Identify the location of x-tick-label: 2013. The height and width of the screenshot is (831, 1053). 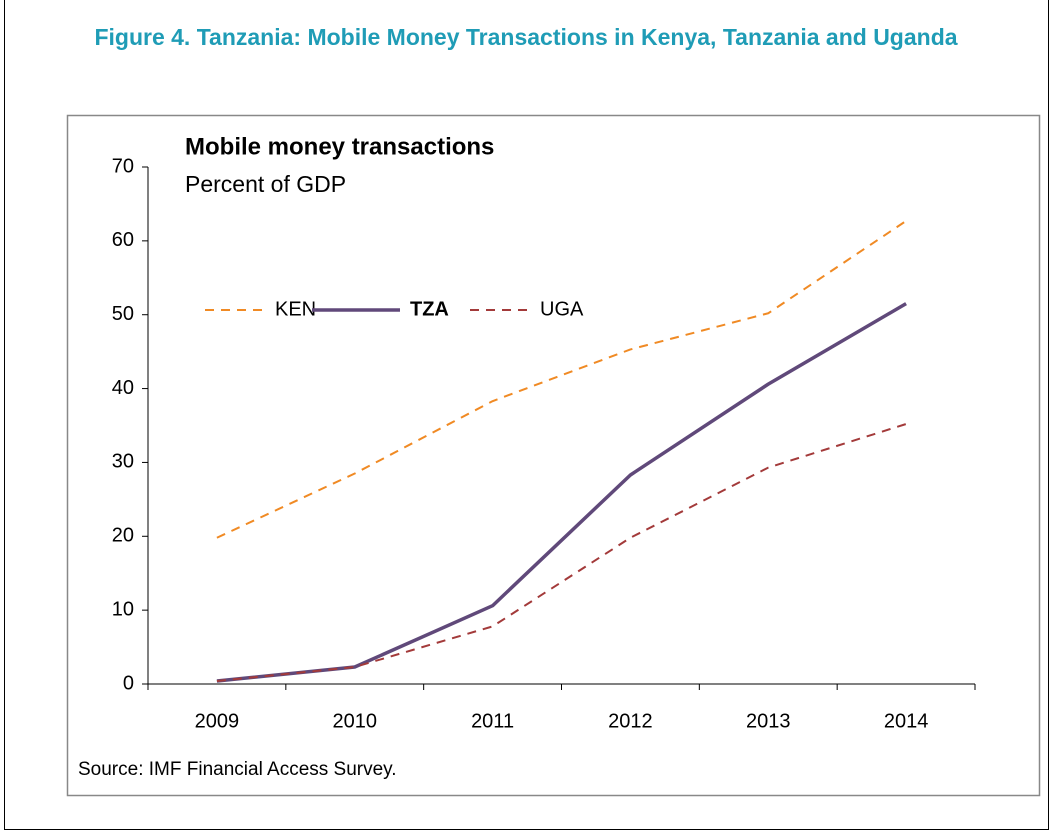
(768, 721).